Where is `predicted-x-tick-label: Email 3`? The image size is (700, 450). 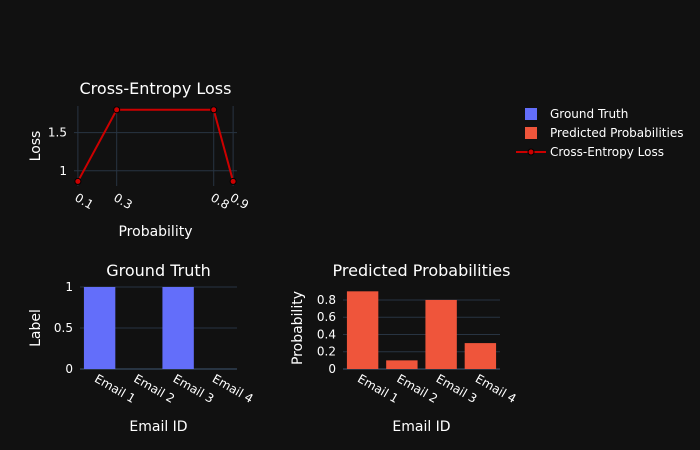
predicted-x-tick-label: Email 3 is located at coordinates (457, 388).